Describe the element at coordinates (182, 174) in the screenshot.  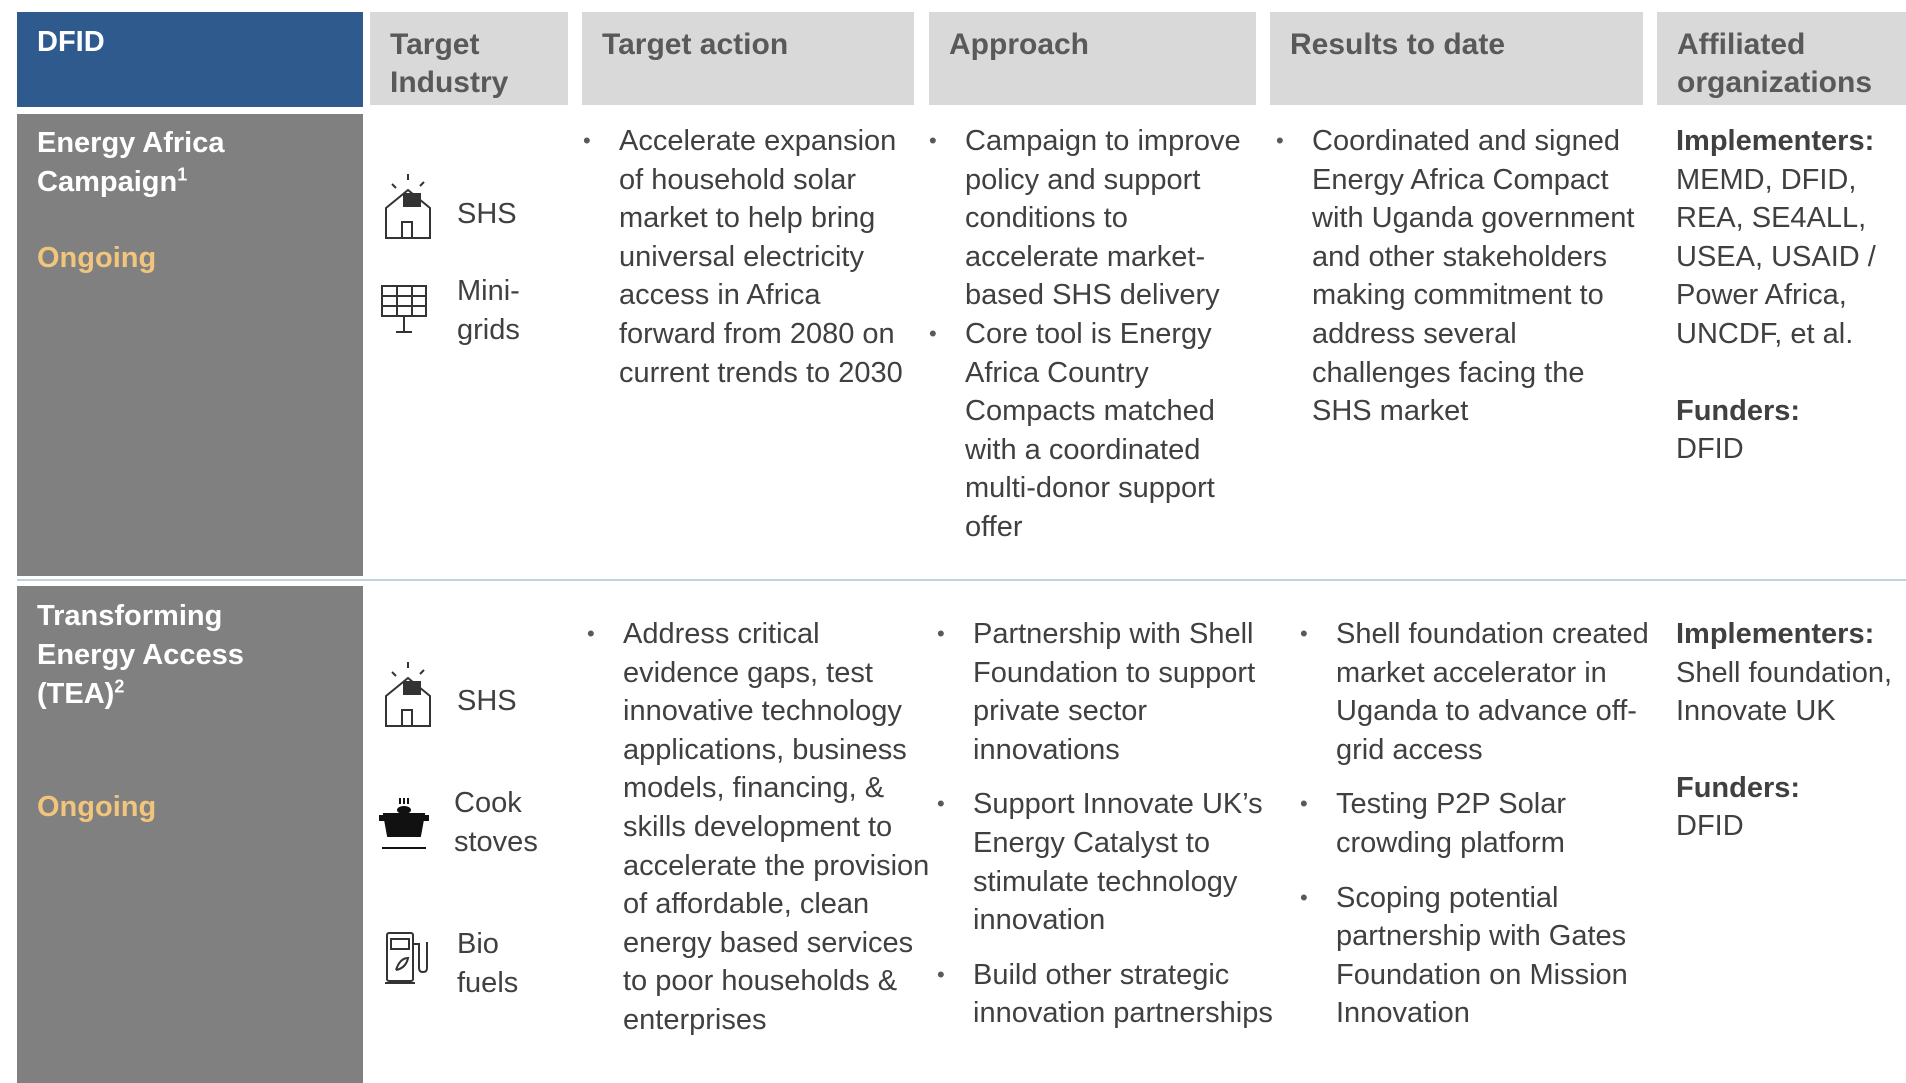
I see `footnote-marker: 1` at that location.